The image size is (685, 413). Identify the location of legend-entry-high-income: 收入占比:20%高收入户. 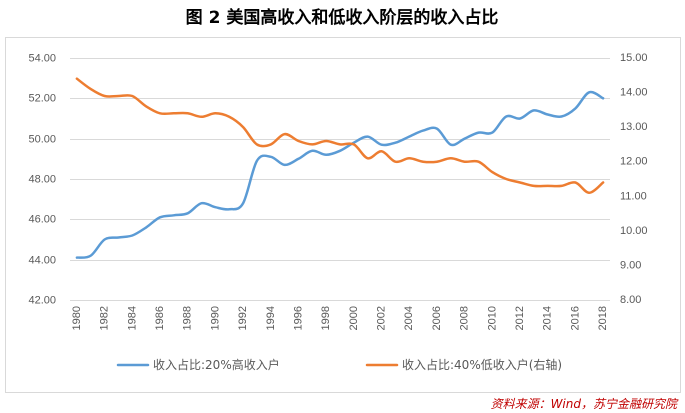
(198, 364).